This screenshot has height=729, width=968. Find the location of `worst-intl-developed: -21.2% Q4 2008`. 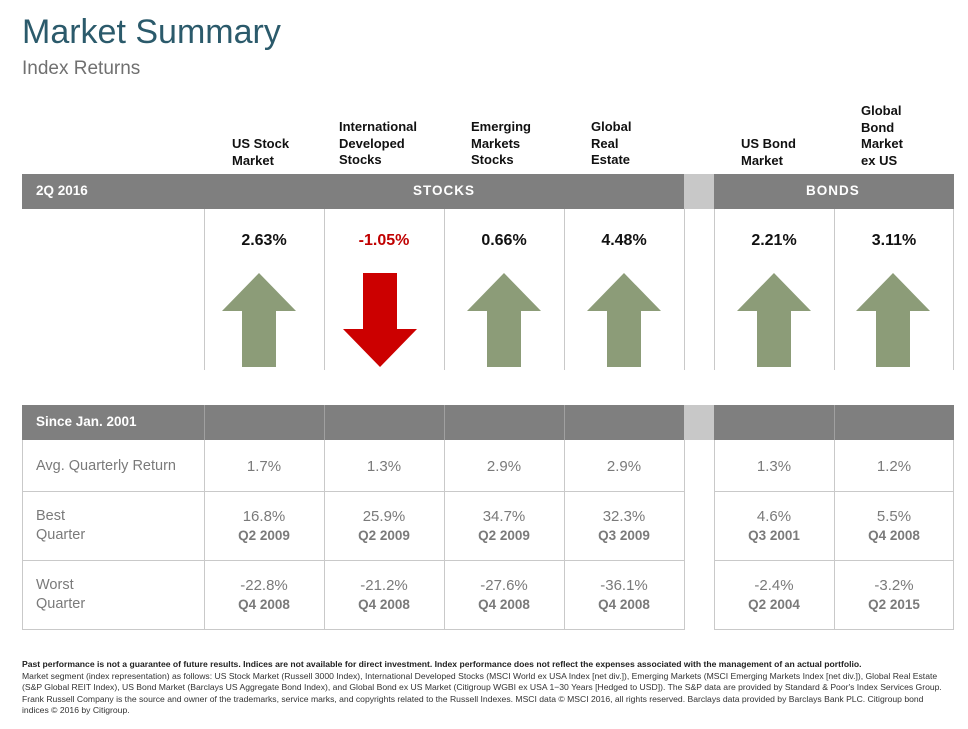

worst-intl-developed: -21.2% Q4 2008 is located at coordinates (384, 595).